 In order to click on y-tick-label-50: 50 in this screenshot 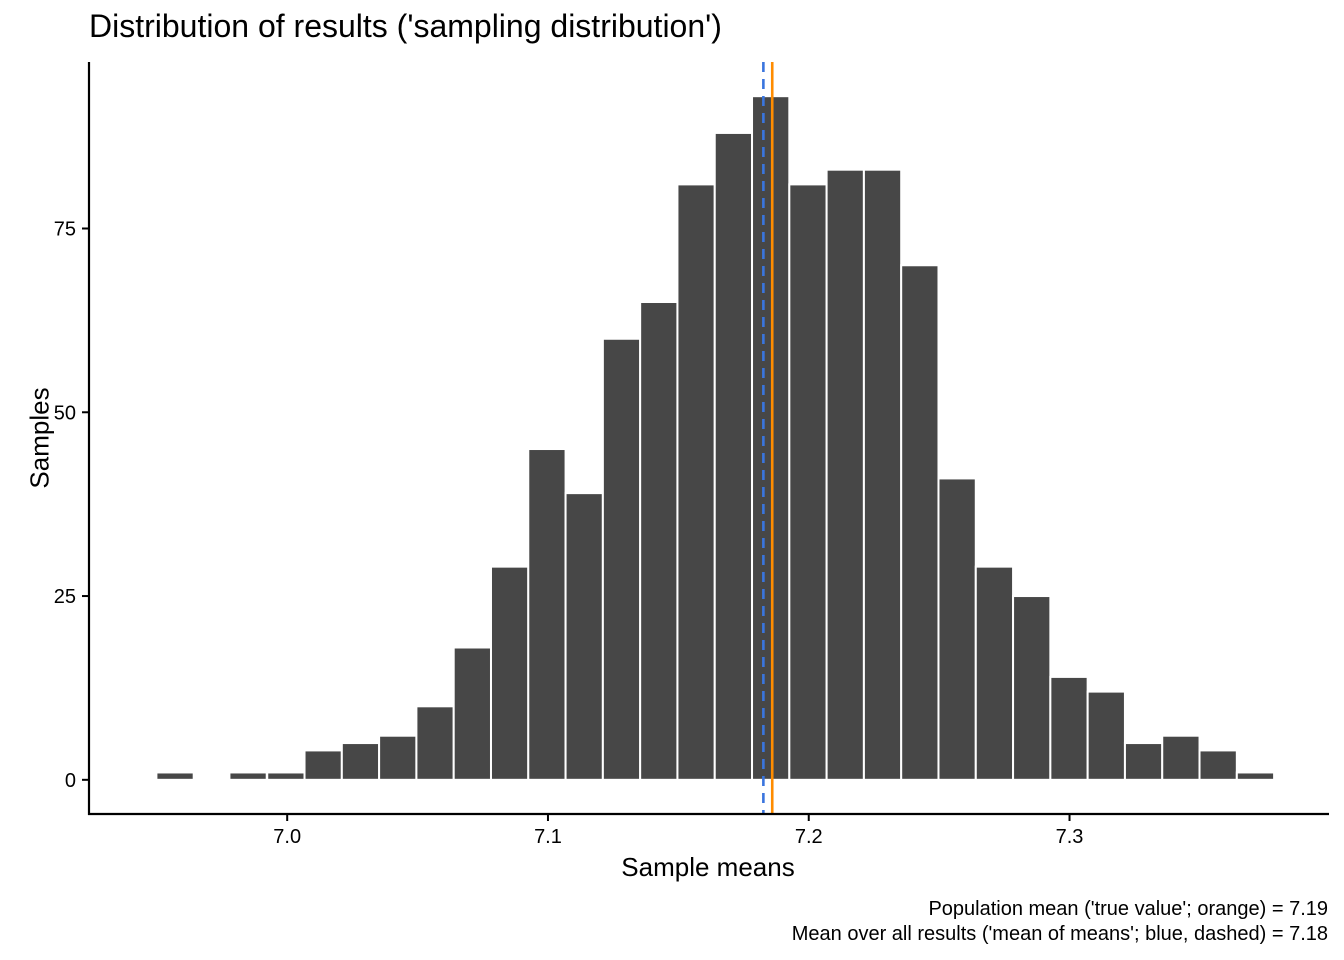, I will do `click(65, 413)`.